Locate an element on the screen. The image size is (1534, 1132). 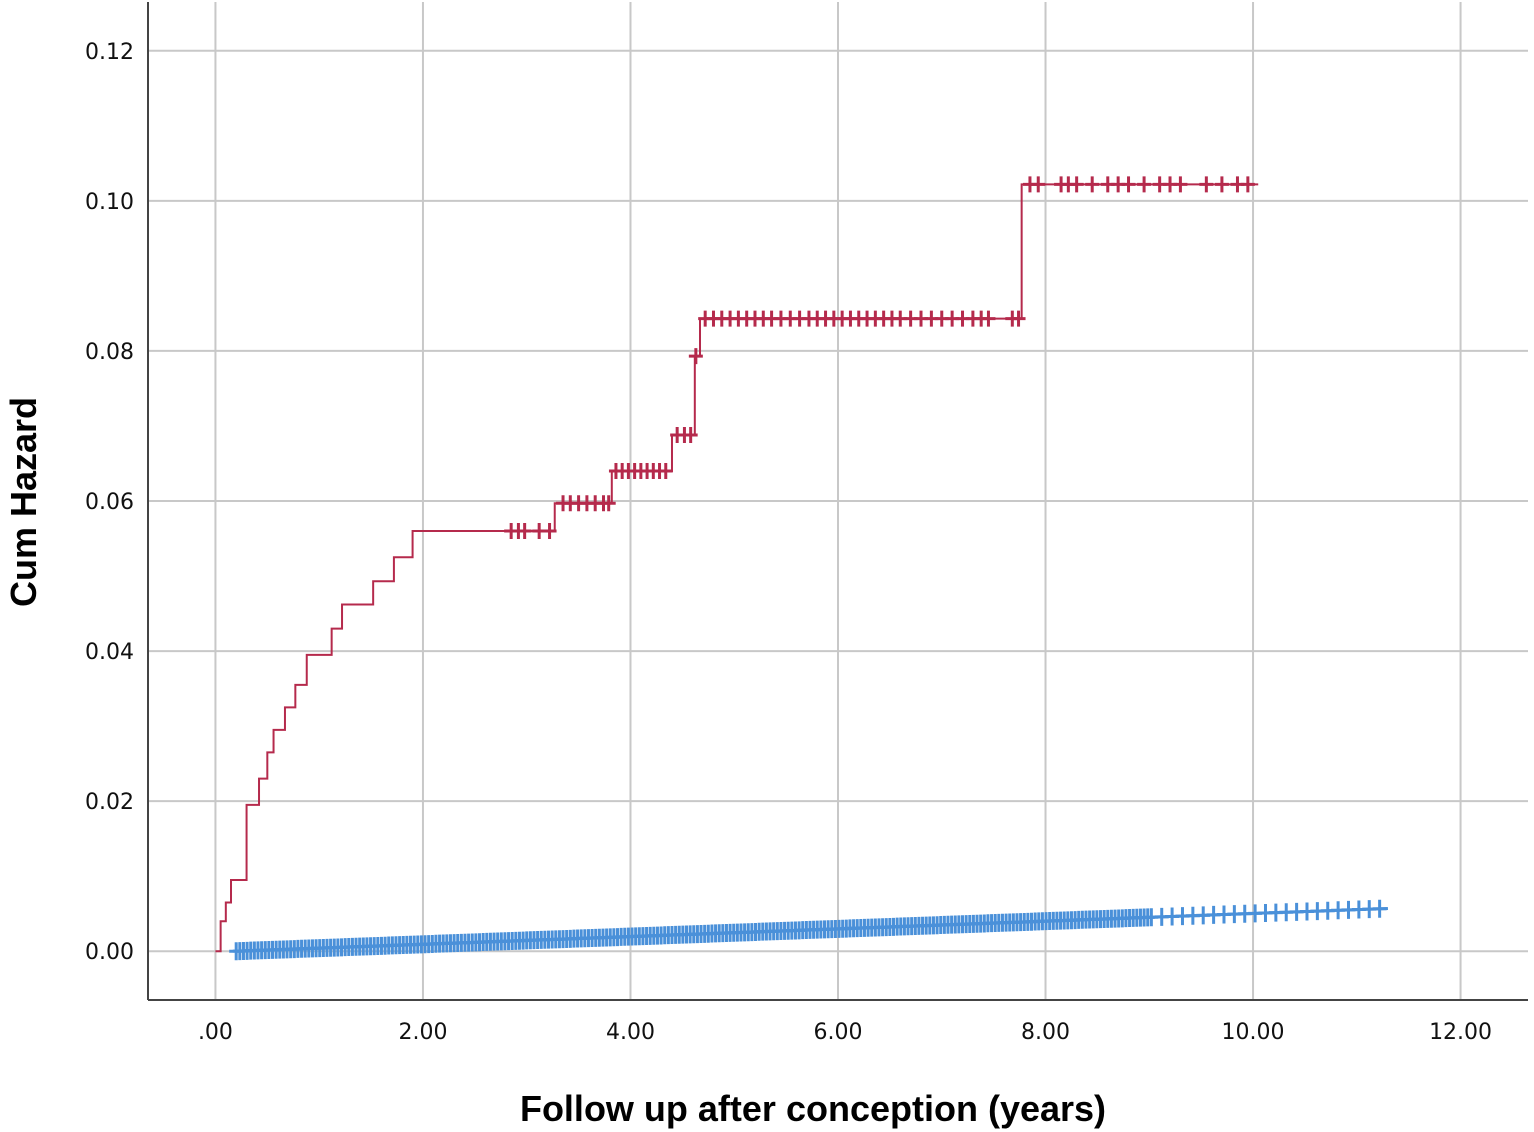
x-tick-labels: .00 2.00 4.00 6.00 8.00 10.00 12.00 is located at coordinates (845, 1032).